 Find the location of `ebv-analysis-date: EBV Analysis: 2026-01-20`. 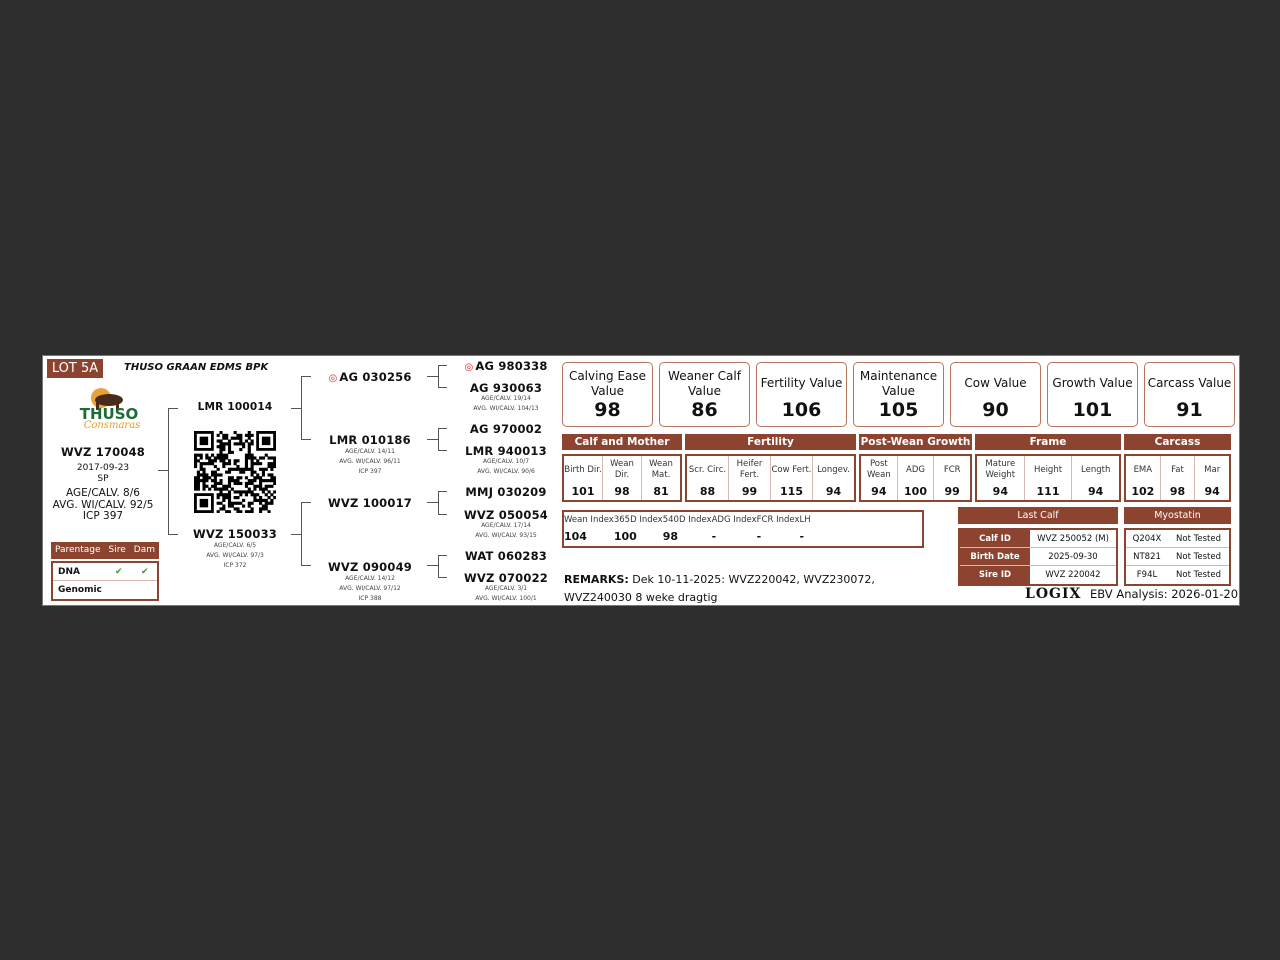

ebv-analysis-date: EBV Analysis: 2026-01-20 is located at coordinates (1164, 594).